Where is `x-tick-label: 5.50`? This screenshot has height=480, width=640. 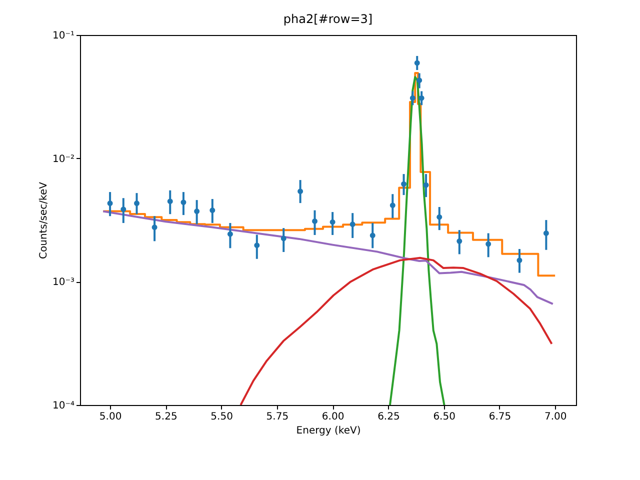 x-tick-label: 5.50 is located at coordinates (221, 417).